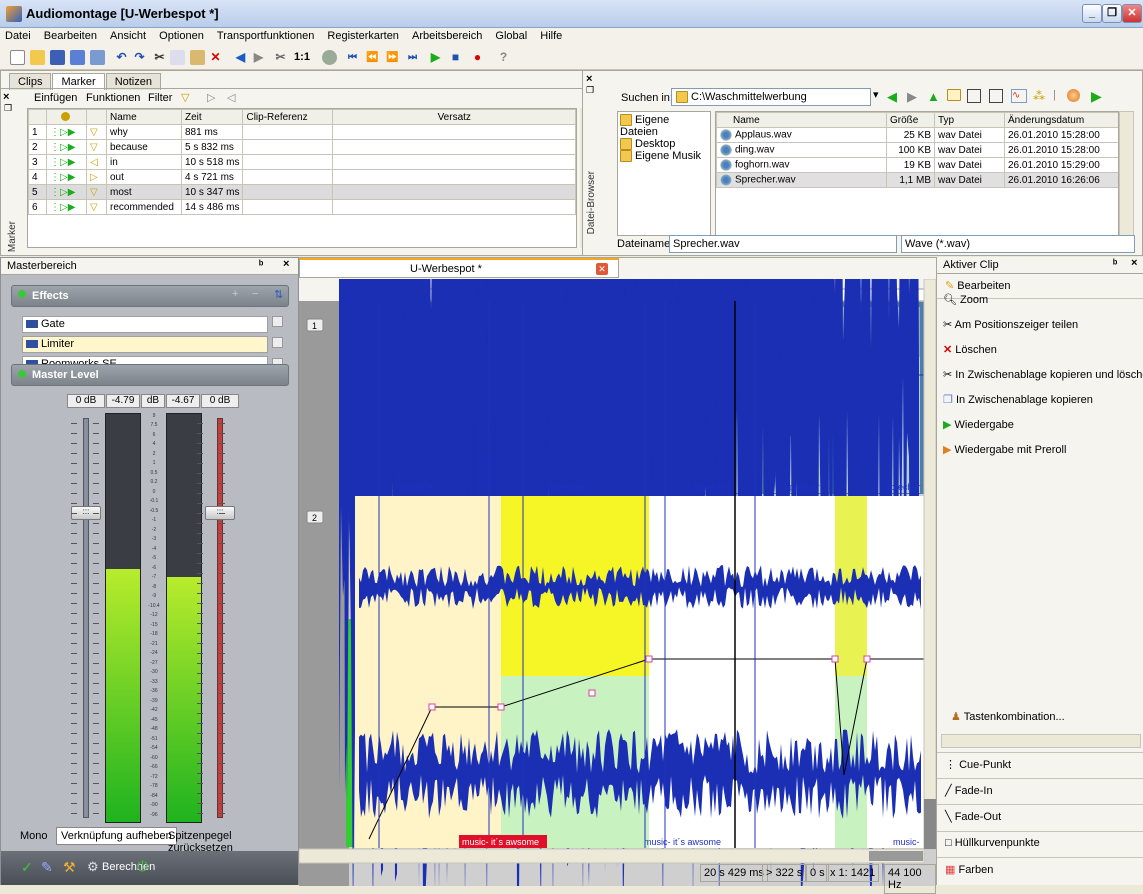 This screenshot has width=1143, height=894. I want to click on copy-icon, so click(177, 57).